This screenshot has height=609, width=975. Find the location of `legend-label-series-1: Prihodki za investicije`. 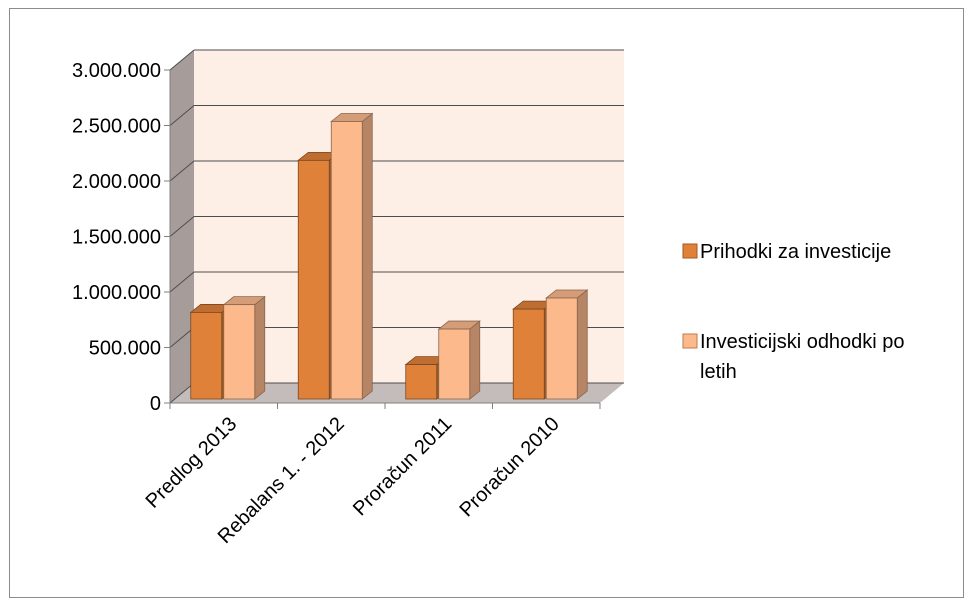

legend-label-series-1: Prihodki za investicije is located at coordinates (795, 252).